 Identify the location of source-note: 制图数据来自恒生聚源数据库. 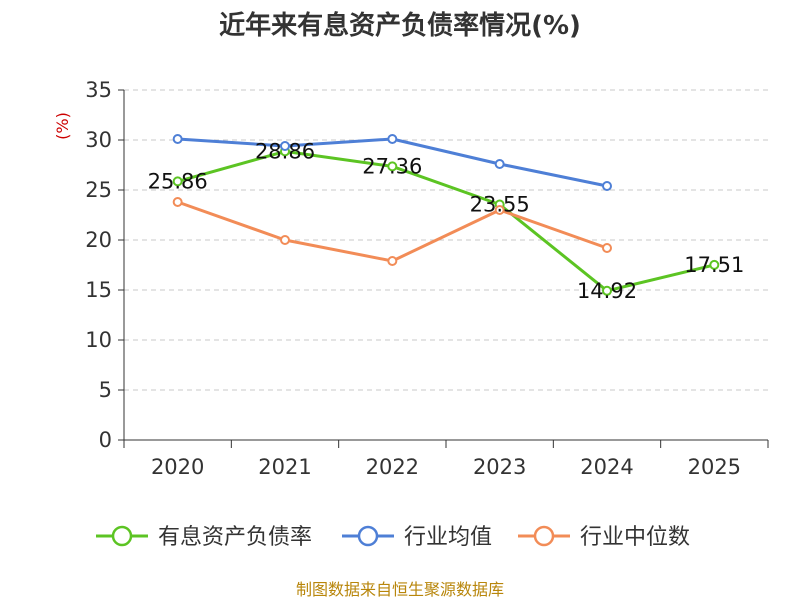
(400, 589).